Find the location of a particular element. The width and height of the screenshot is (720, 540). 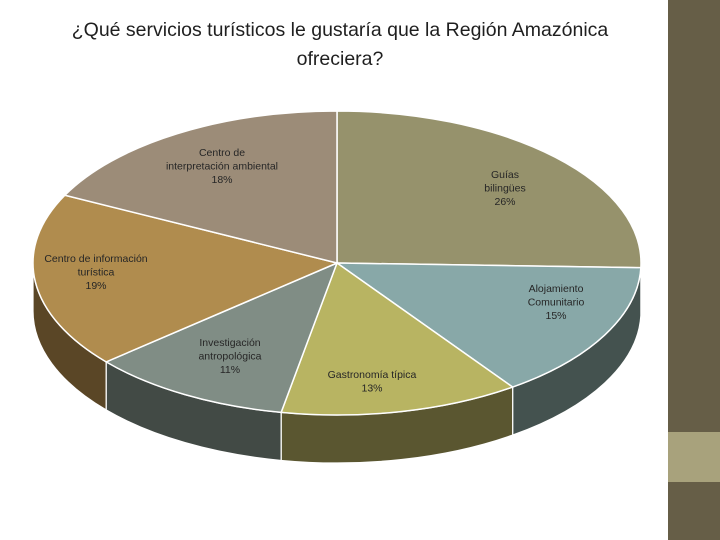

decorative-side-bar-accent is located at coordinates (694, 457).